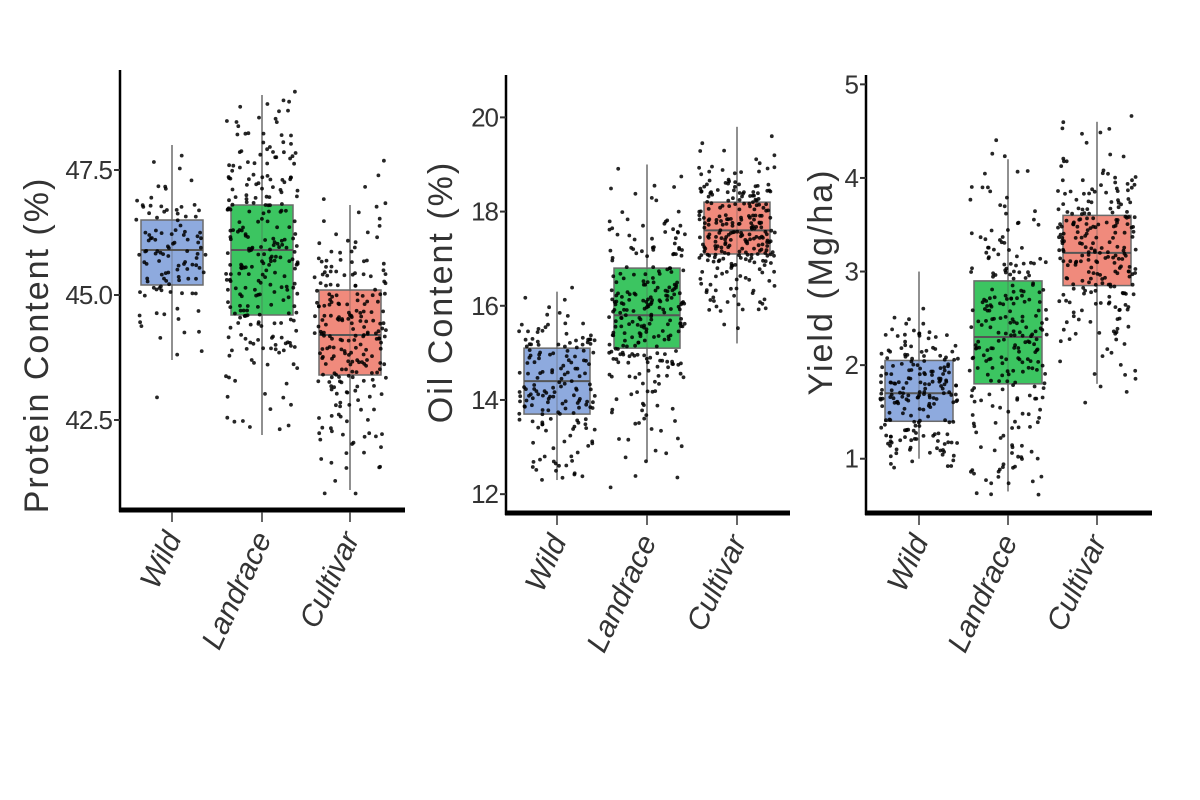  Describe the element at coordinates (484, 400) in the screenshot. I see `y-tick-label: 14` at that location.